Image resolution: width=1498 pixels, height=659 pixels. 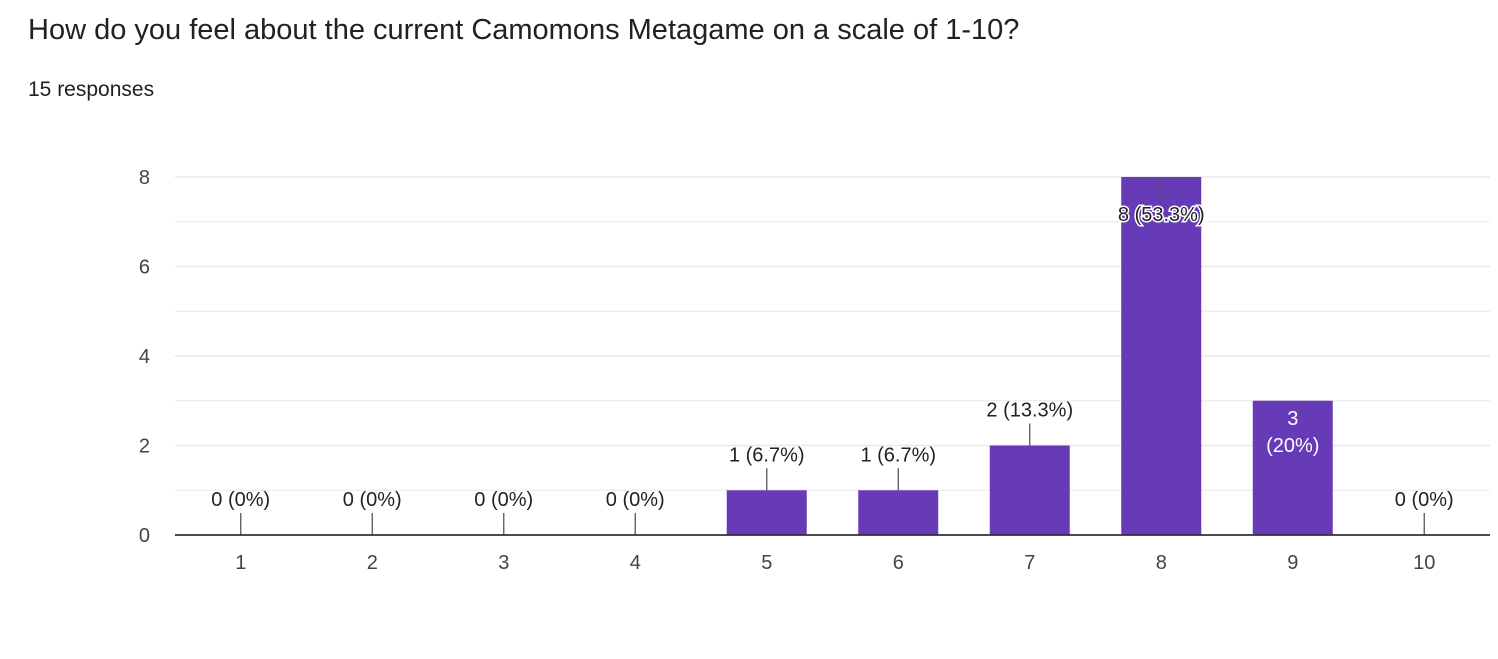 What do you see at coordinates (1161, 563) in the screenshot?
I see `x-tick-label: 8` at bounding box center [1161, 563].